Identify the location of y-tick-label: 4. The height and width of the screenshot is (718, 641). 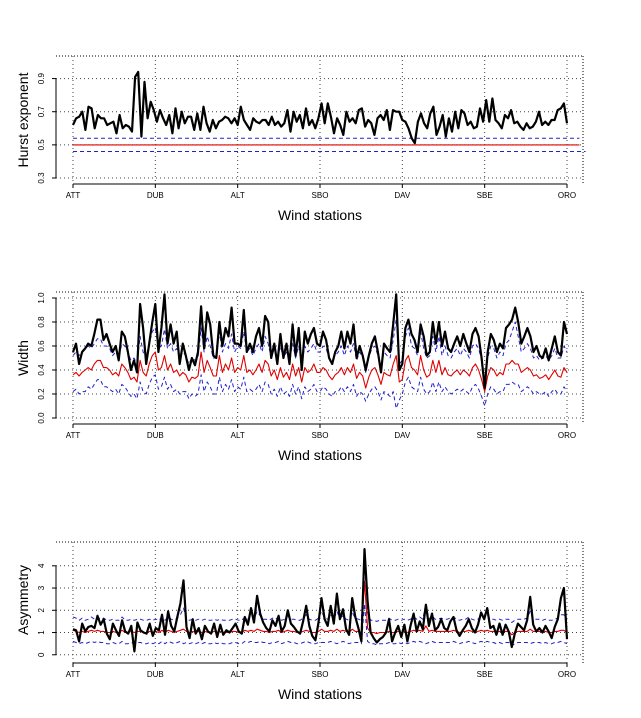
(41, 565).